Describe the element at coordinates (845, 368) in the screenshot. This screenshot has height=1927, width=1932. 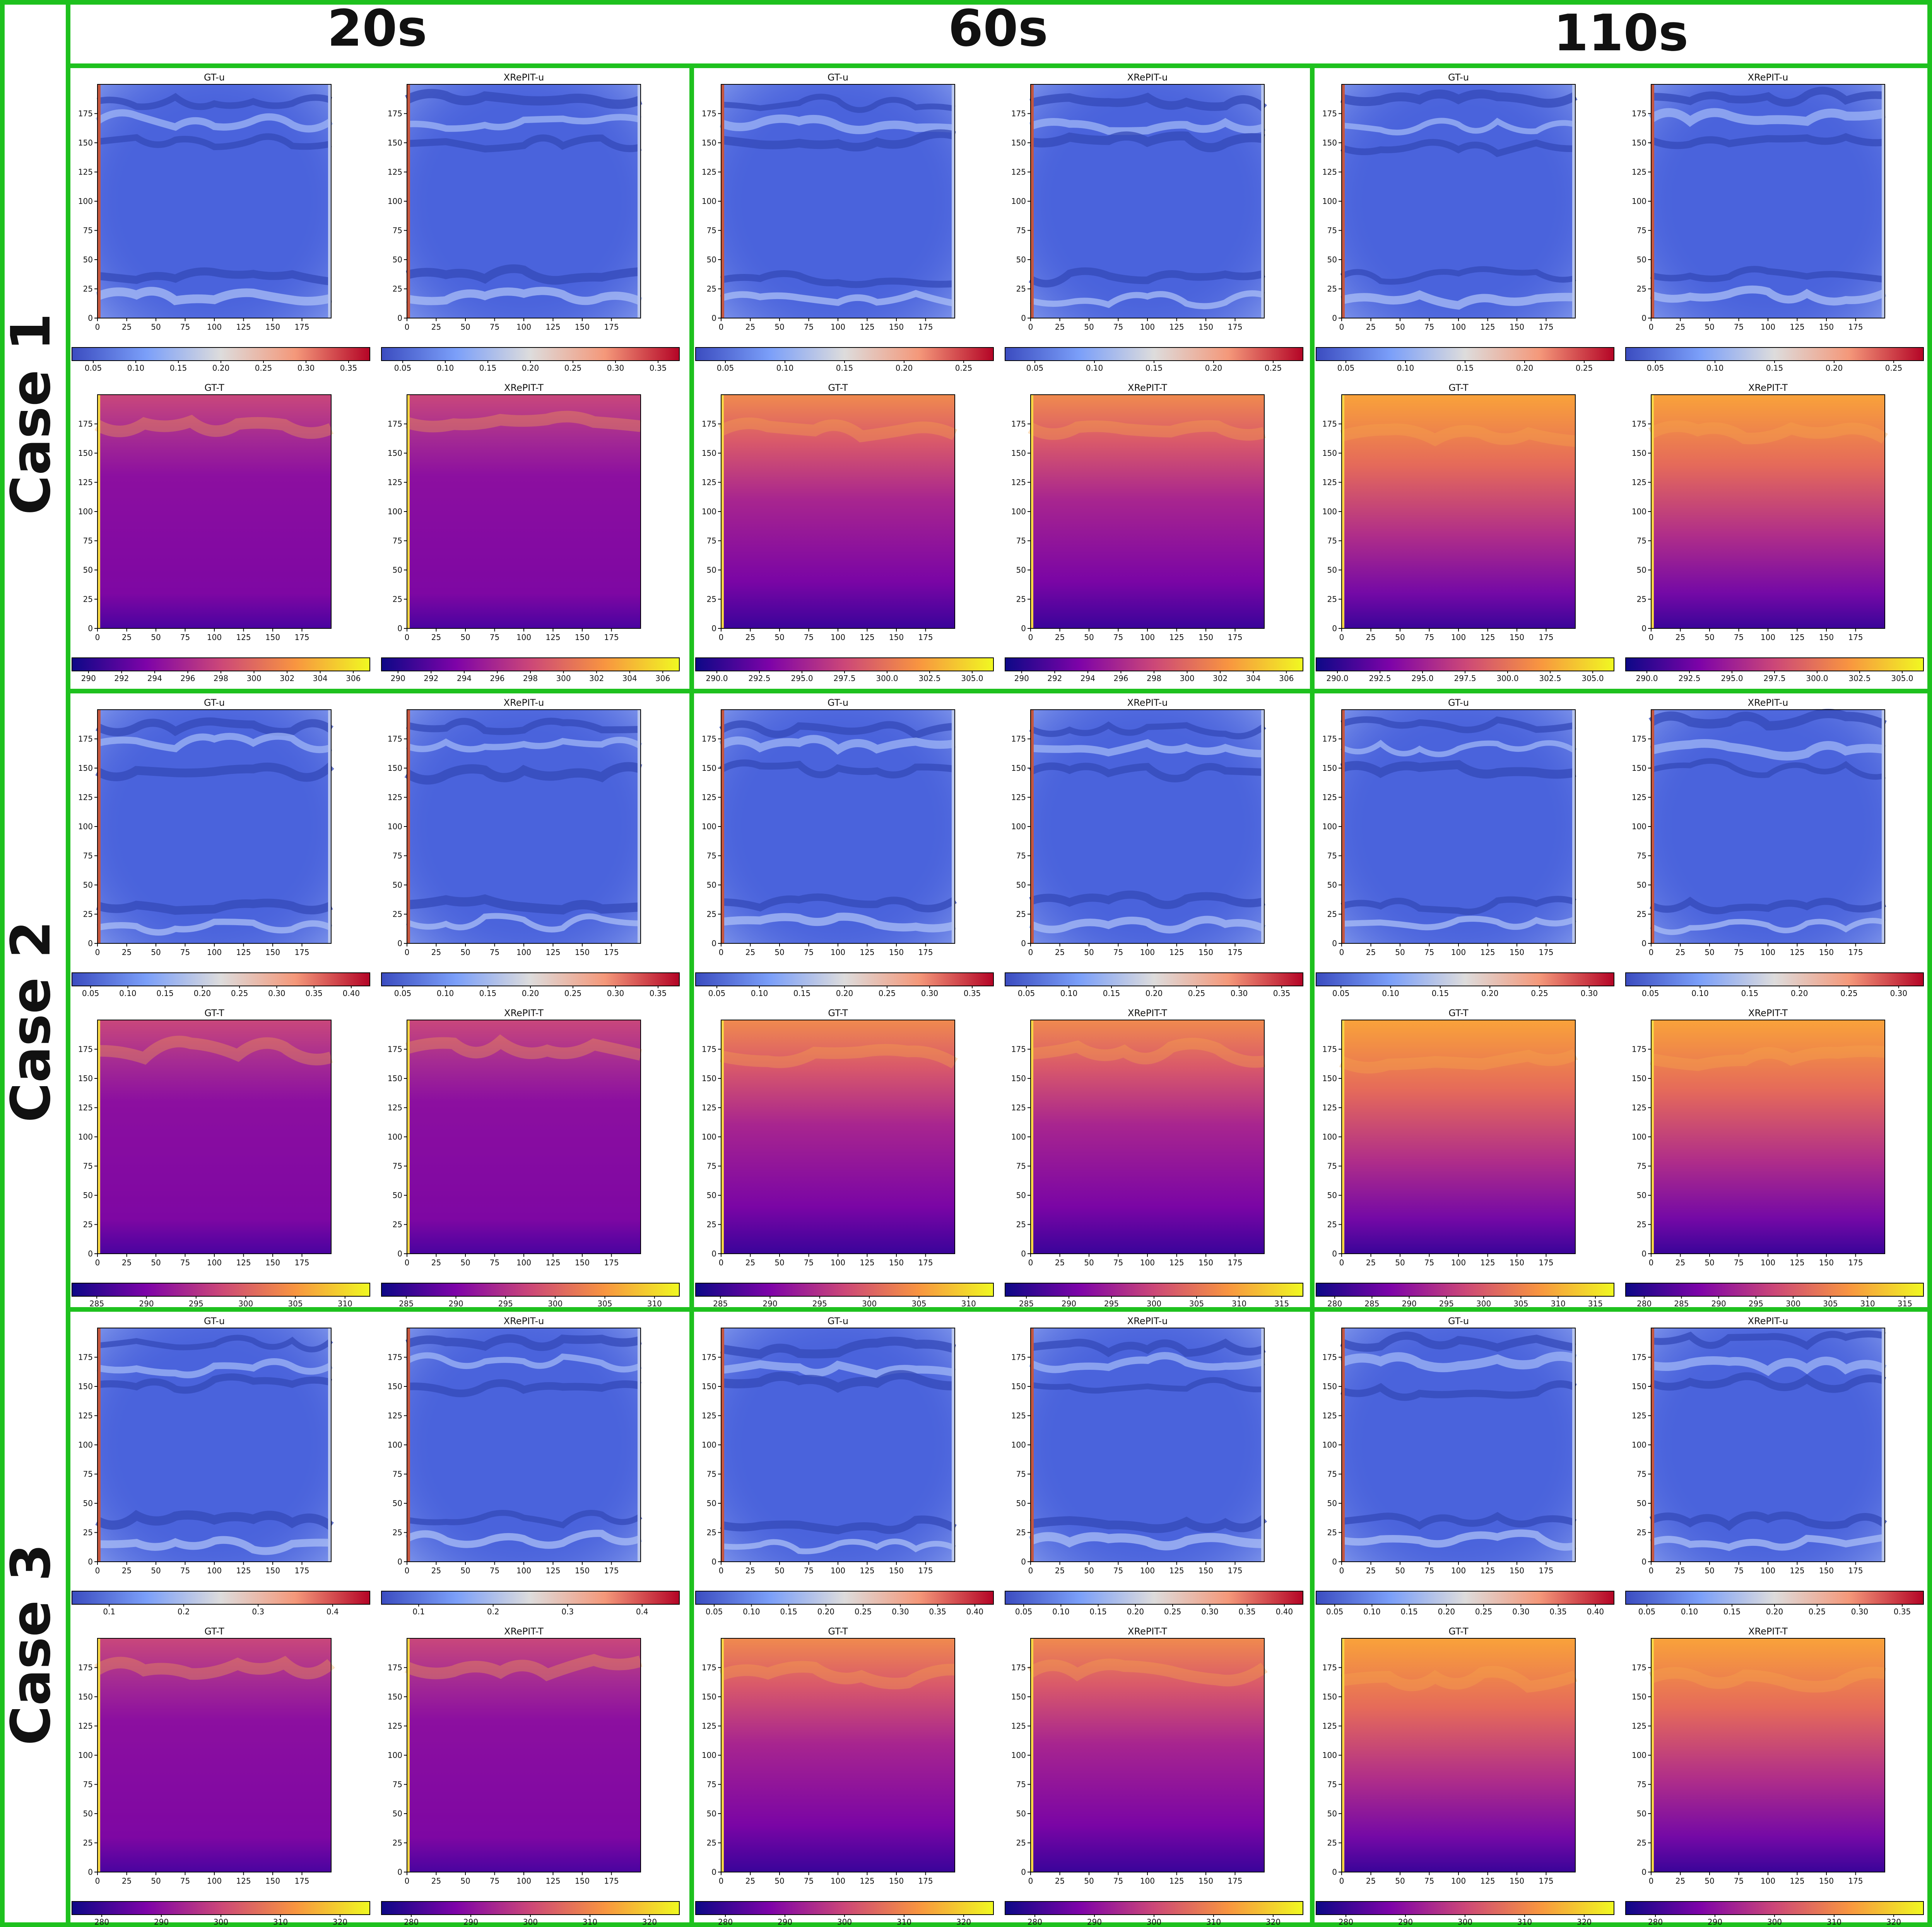
I see `colorbar-tick-label: 0.15` at that location.